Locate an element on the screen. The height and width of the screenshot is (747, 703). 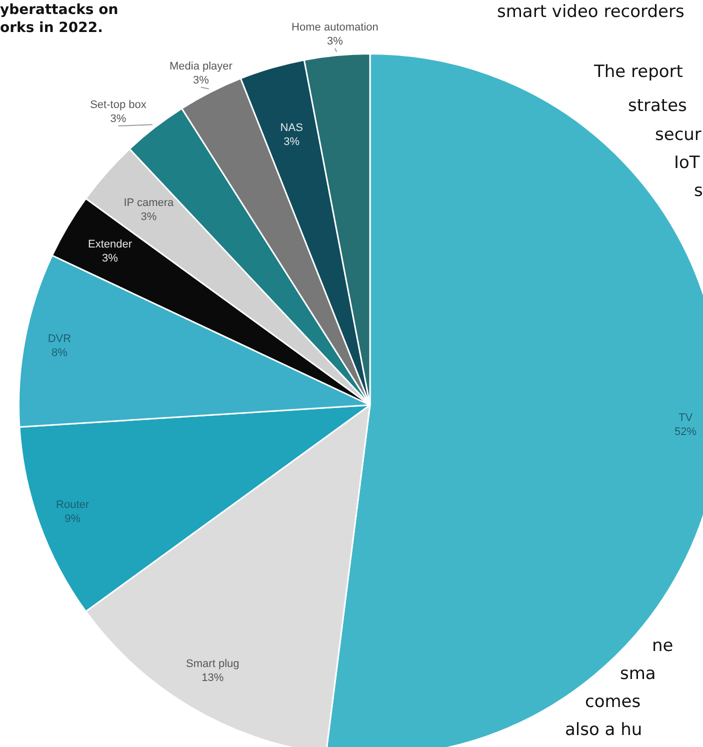
slice-label: Router is located at coordinates (73, 505).